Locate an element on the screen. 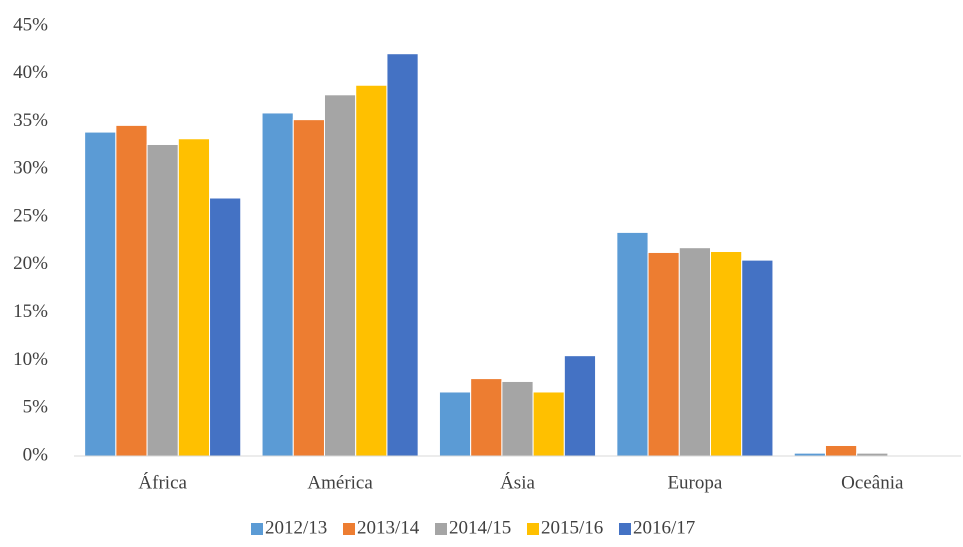 This screenshot has width=963, height=547. x-tick-label: África is located at coordinates (162, 482).